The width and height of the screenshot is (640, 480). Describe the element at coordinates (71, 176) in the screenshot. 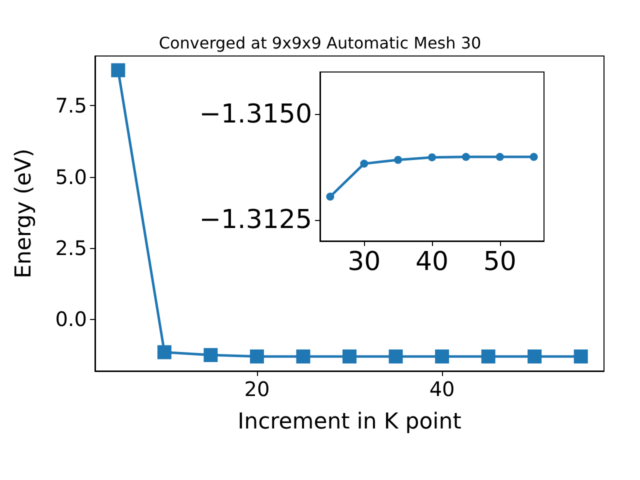

I see `y-tick-label: 5.0` at that location.